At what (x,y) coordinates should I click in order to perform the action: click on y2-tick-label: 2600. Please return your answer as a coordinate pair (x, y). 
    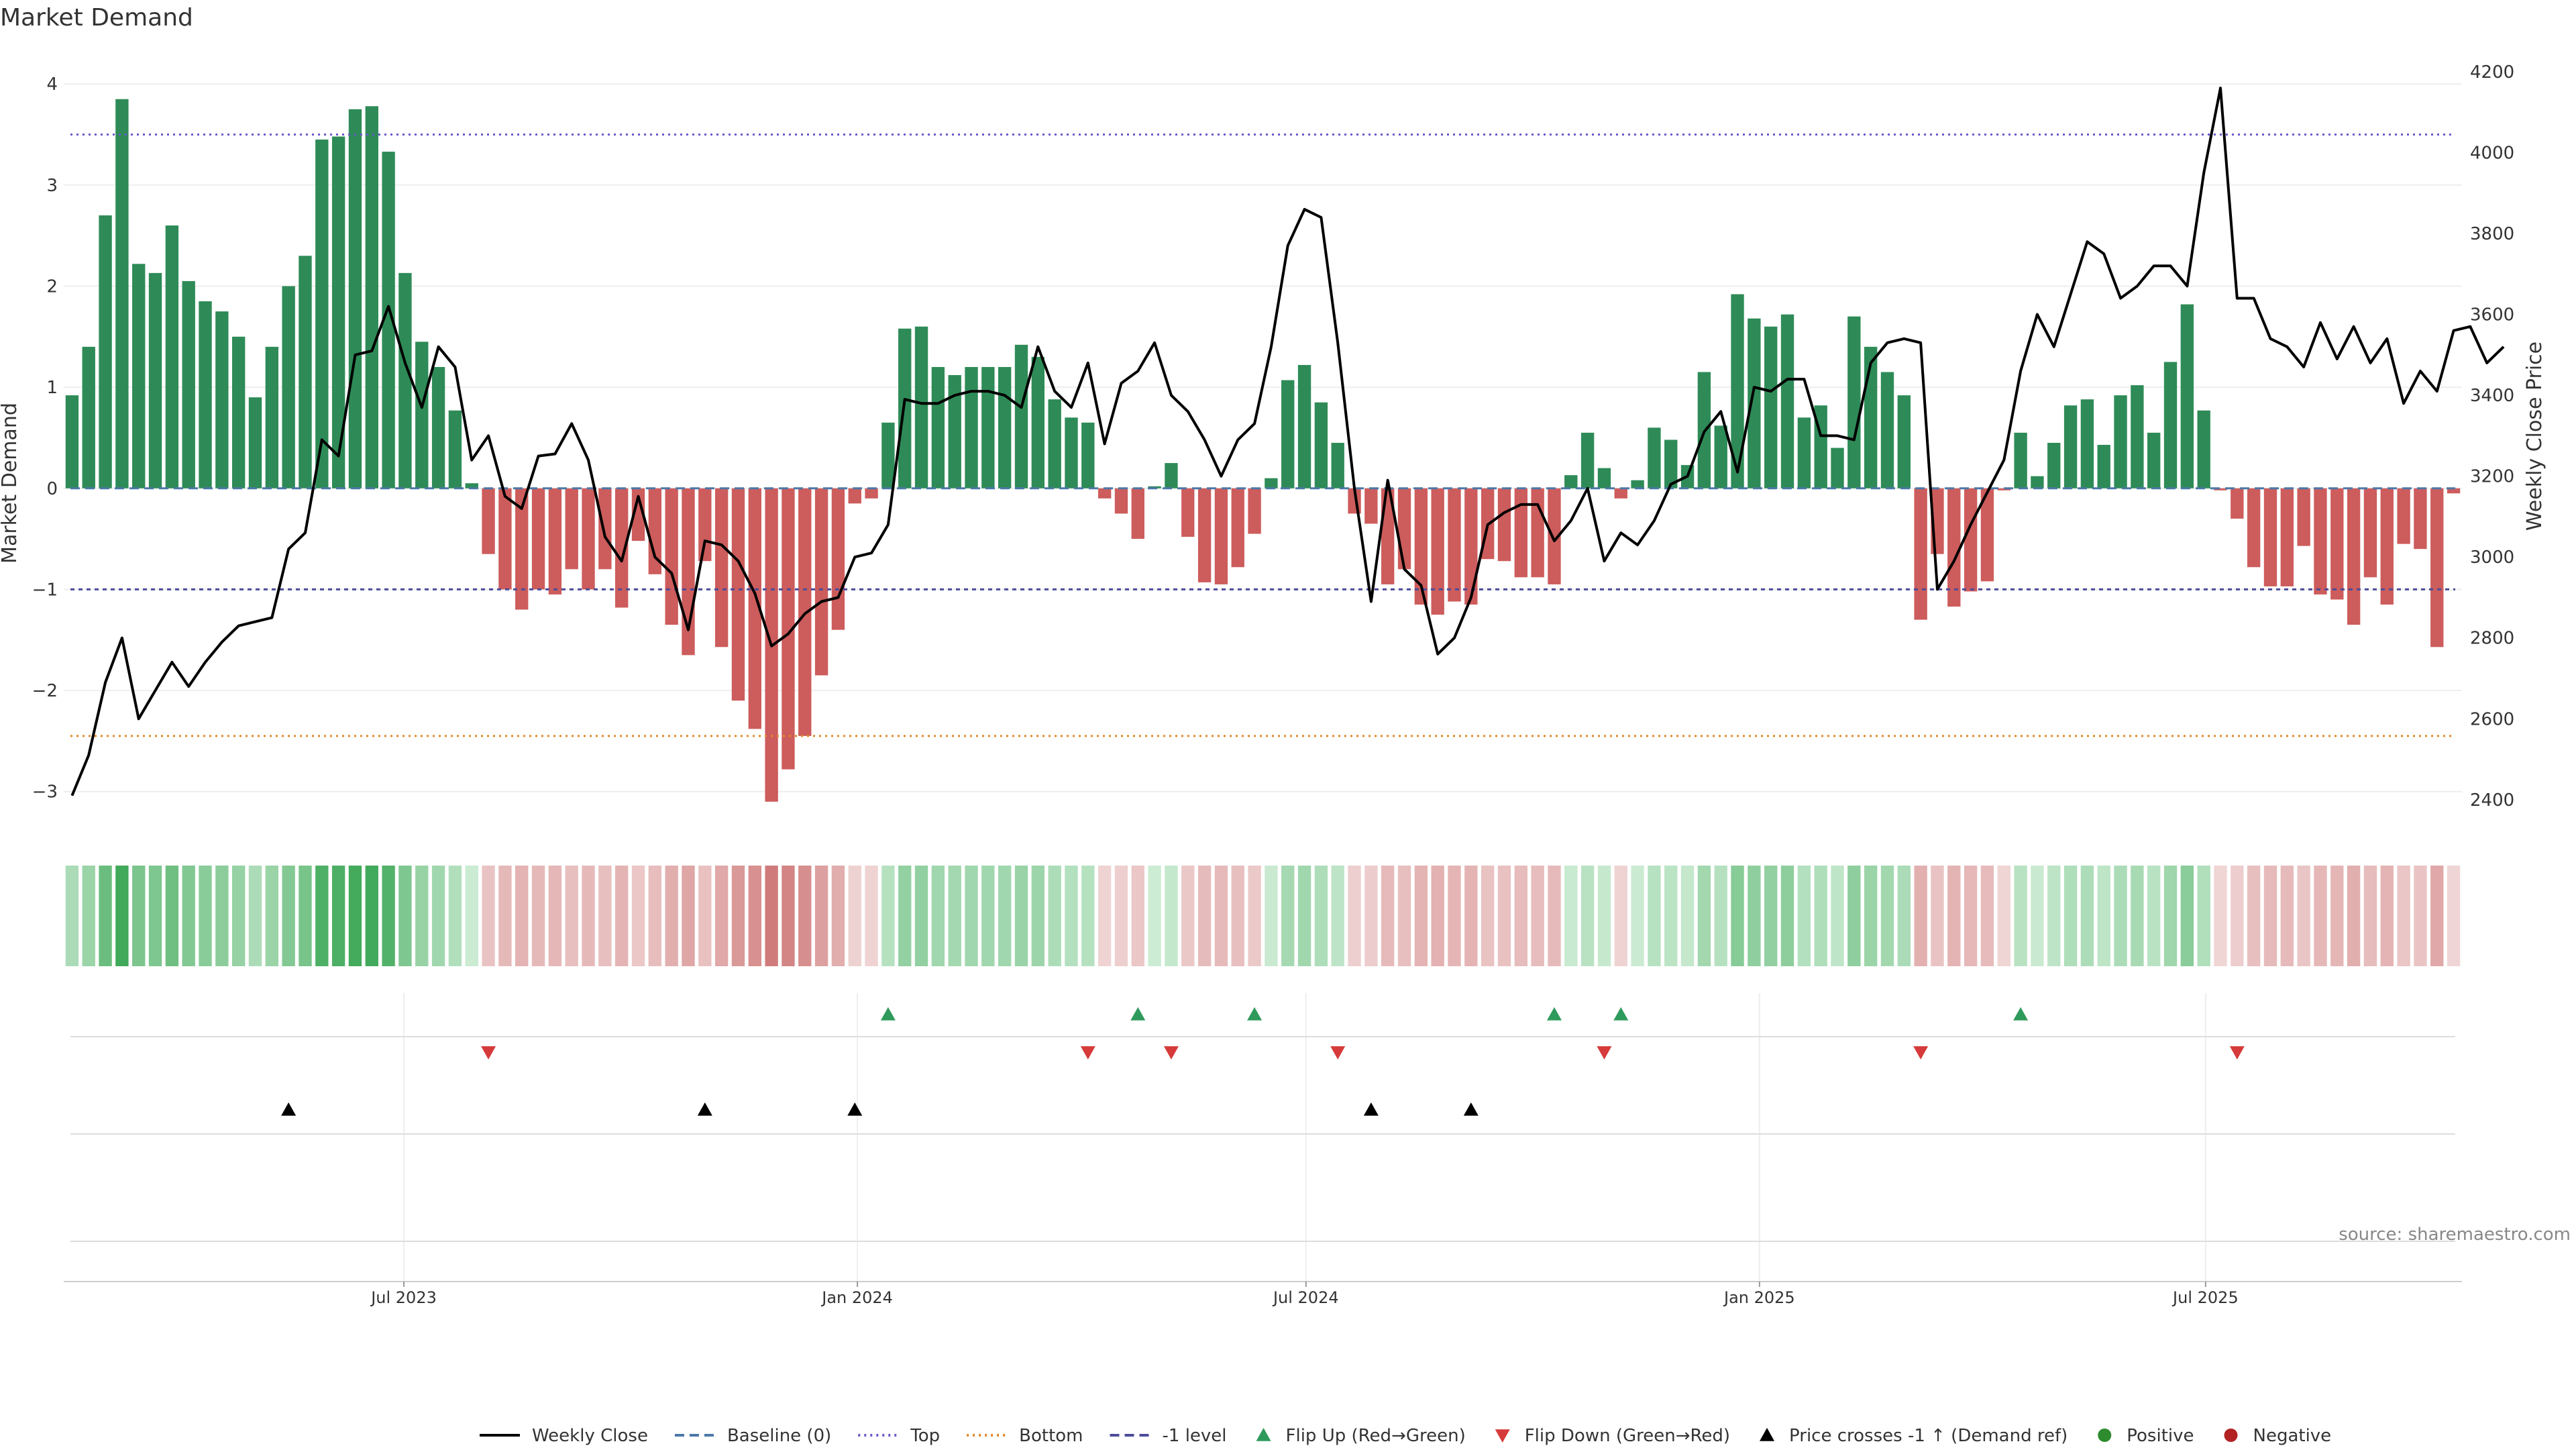
    Looking at the image, I should click on (2492, 719).